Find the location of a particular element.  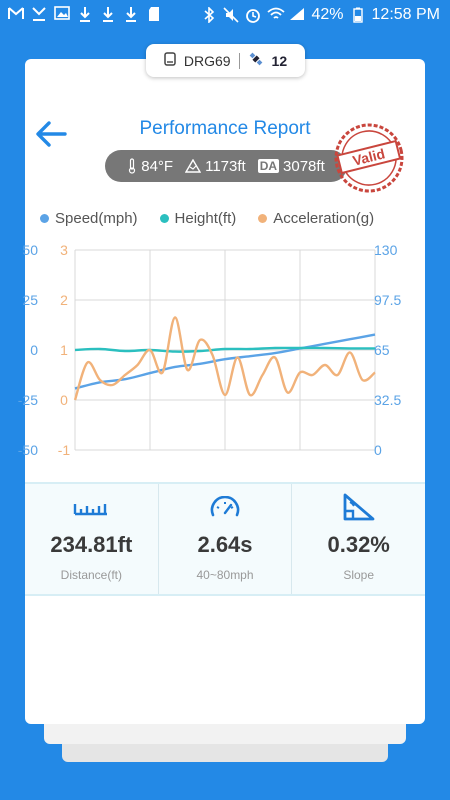

legend-height: Height(ft) is located at coordinates (198, 218).